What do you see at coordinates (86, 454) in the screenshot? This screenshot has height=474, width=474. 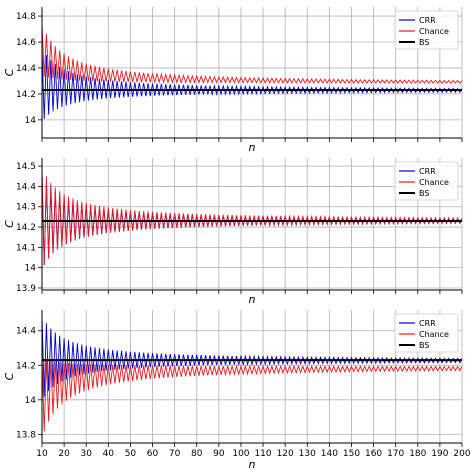 I see `x-tick-label: 30` at bounding box center [86, 454].